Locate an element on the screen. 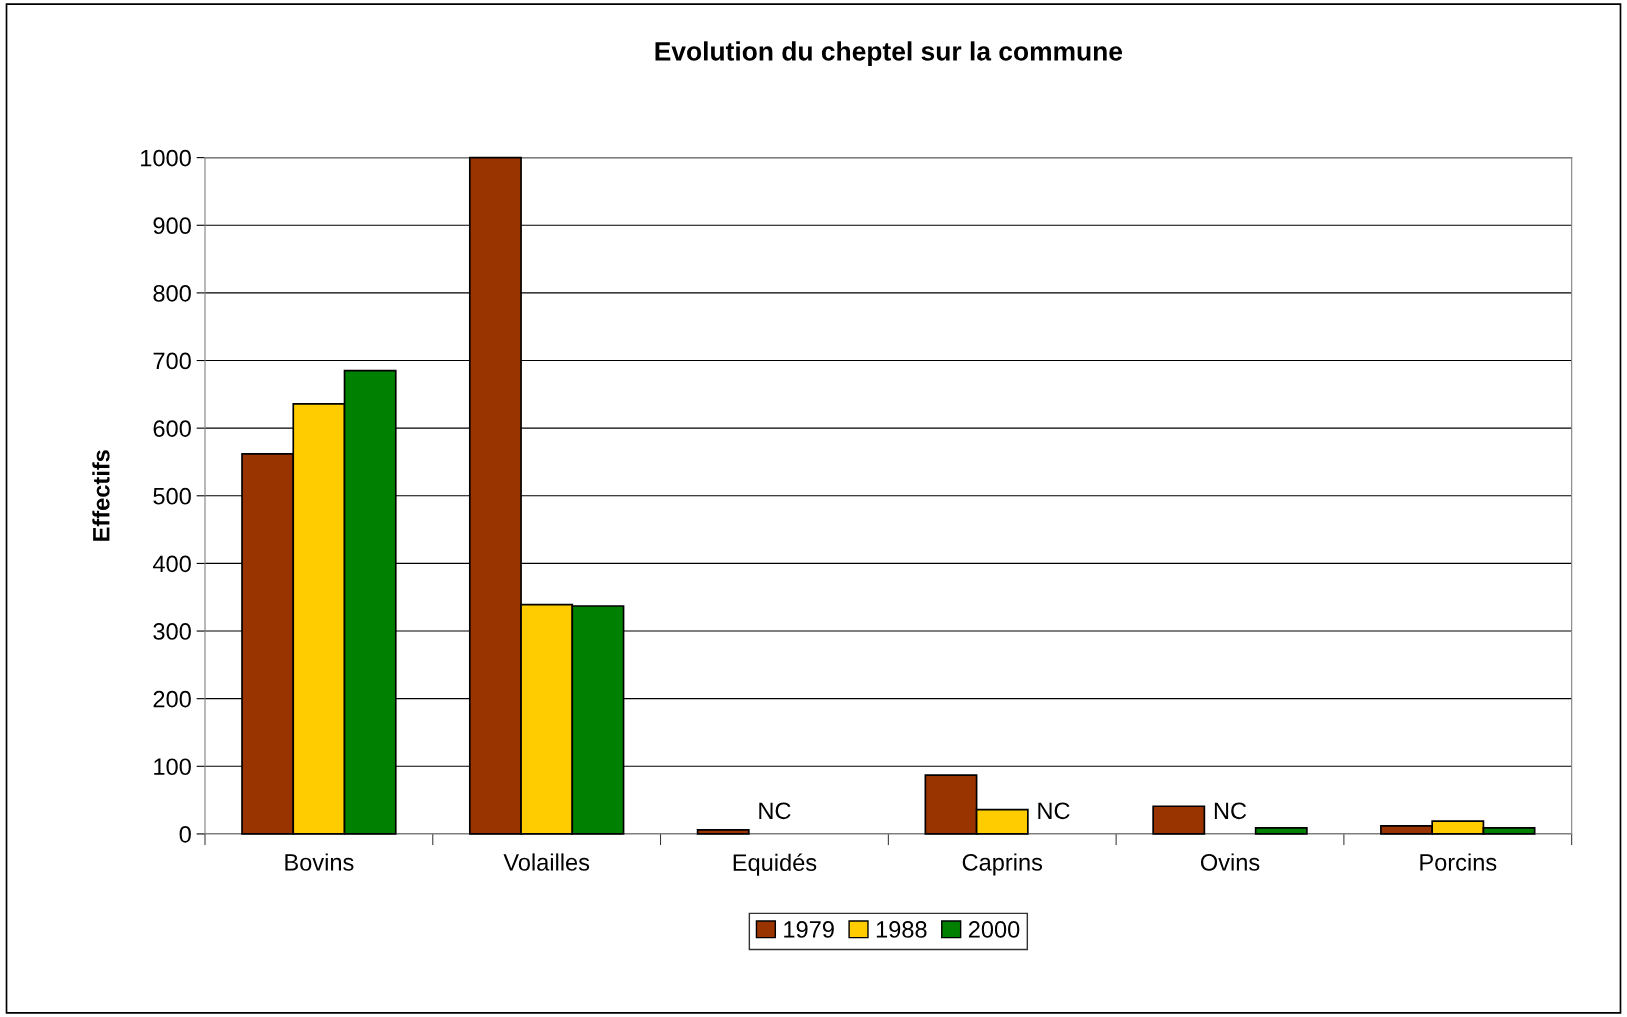  y-tick-label: 1000 is located at coordinates (166, 158).